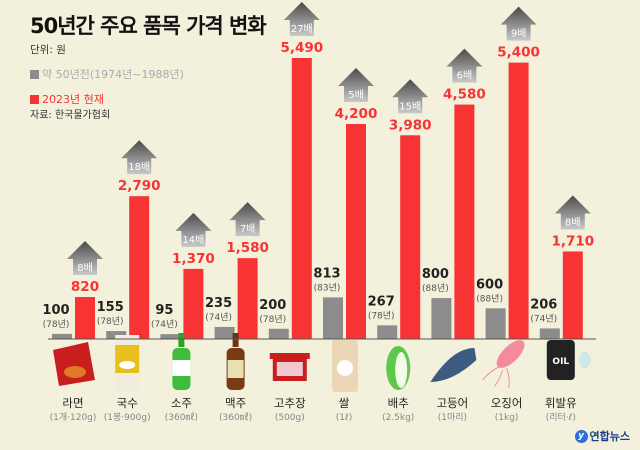 The width and height of the screenshot is (640, 450). What do you see at coordinates (73, 99) in the screenshot?
I see `legend-label-current: 2023년 현재` at bounding box center [73, 99].